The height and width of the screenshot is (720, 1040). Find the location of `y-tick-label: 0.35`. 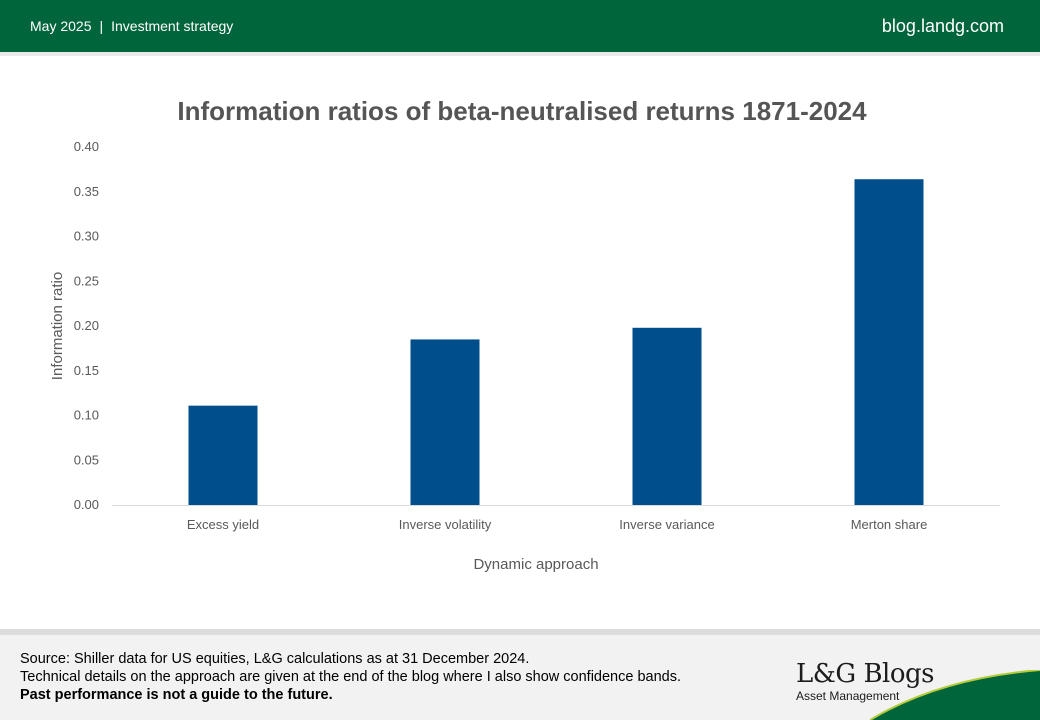

y-tick-label: 0.35 is located at coordinates (86, 191).